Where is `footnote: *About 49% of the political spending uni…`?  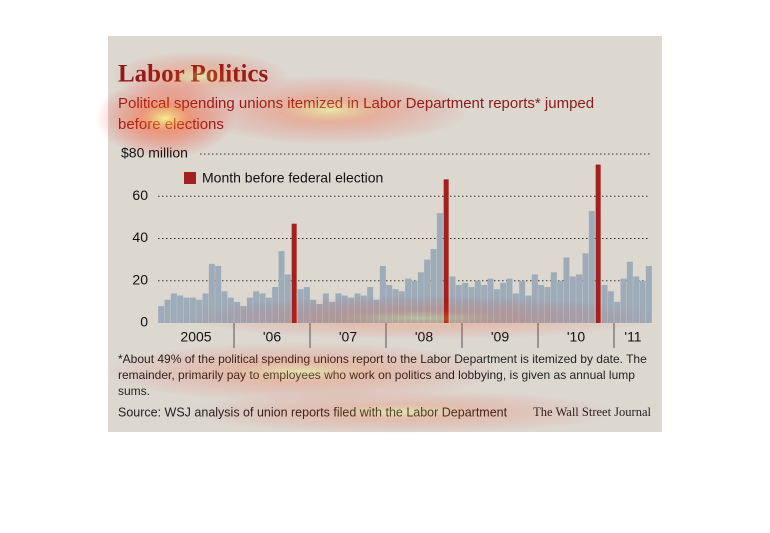
footnote: *About 49% of the political spending uni… is located at coordinates (382, 375).